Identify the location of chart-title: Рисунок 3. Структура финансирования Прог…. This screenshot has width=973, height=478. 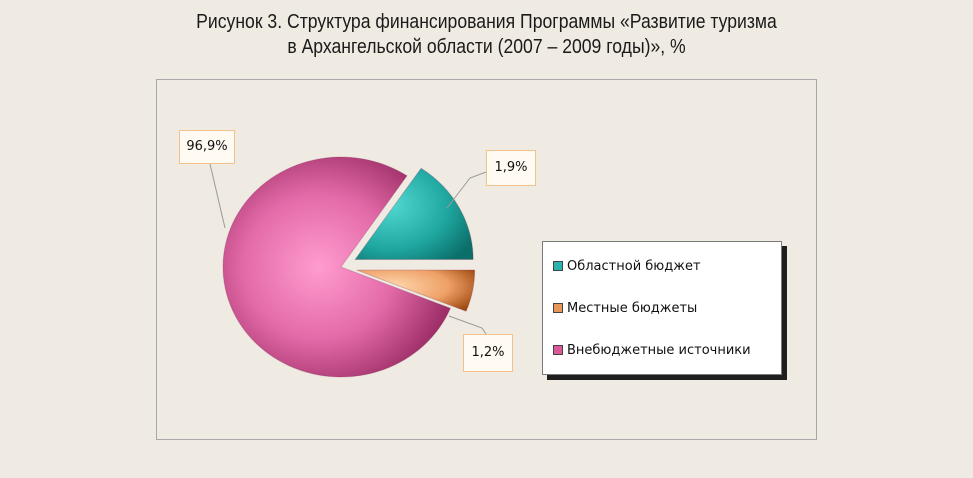
(486, 35).